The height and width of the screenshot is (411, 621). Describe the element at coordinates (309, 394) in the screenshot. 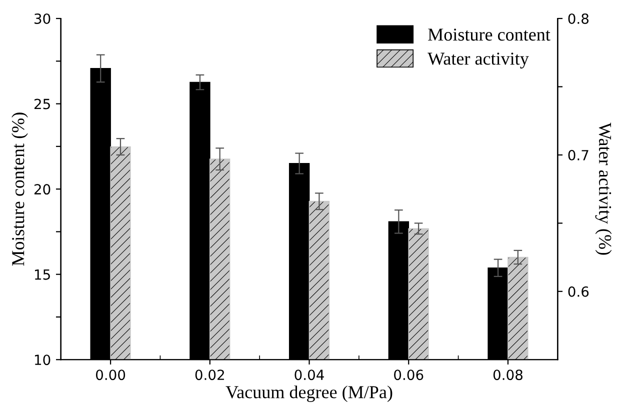

I see `x-axis-title: Vacuum degree (M/Pa)` at that location.